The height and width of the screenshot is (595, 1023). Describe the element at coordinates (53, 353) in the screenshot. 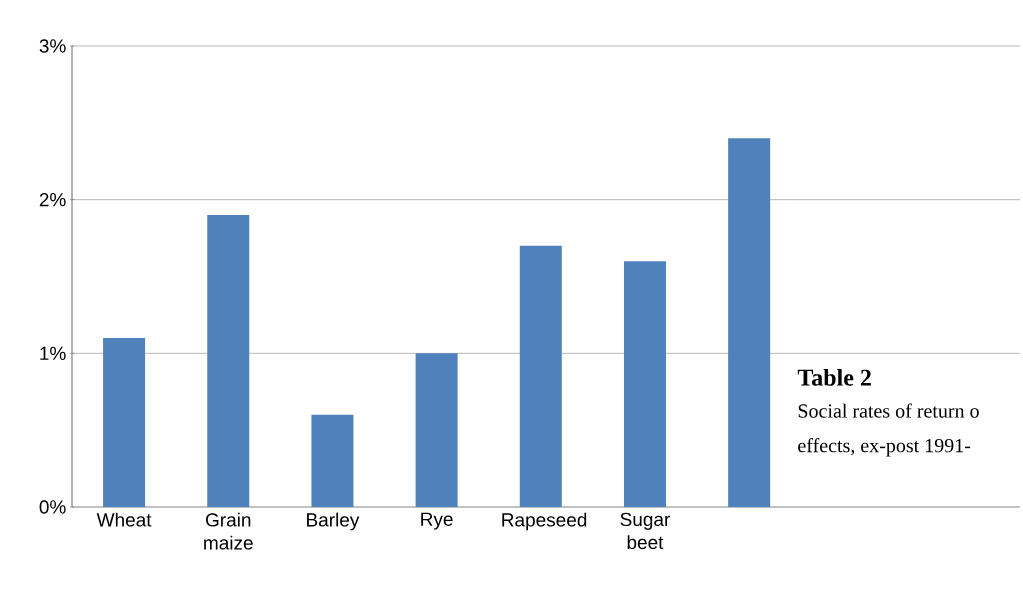

I see `y-tick-label: 1%` at that location.